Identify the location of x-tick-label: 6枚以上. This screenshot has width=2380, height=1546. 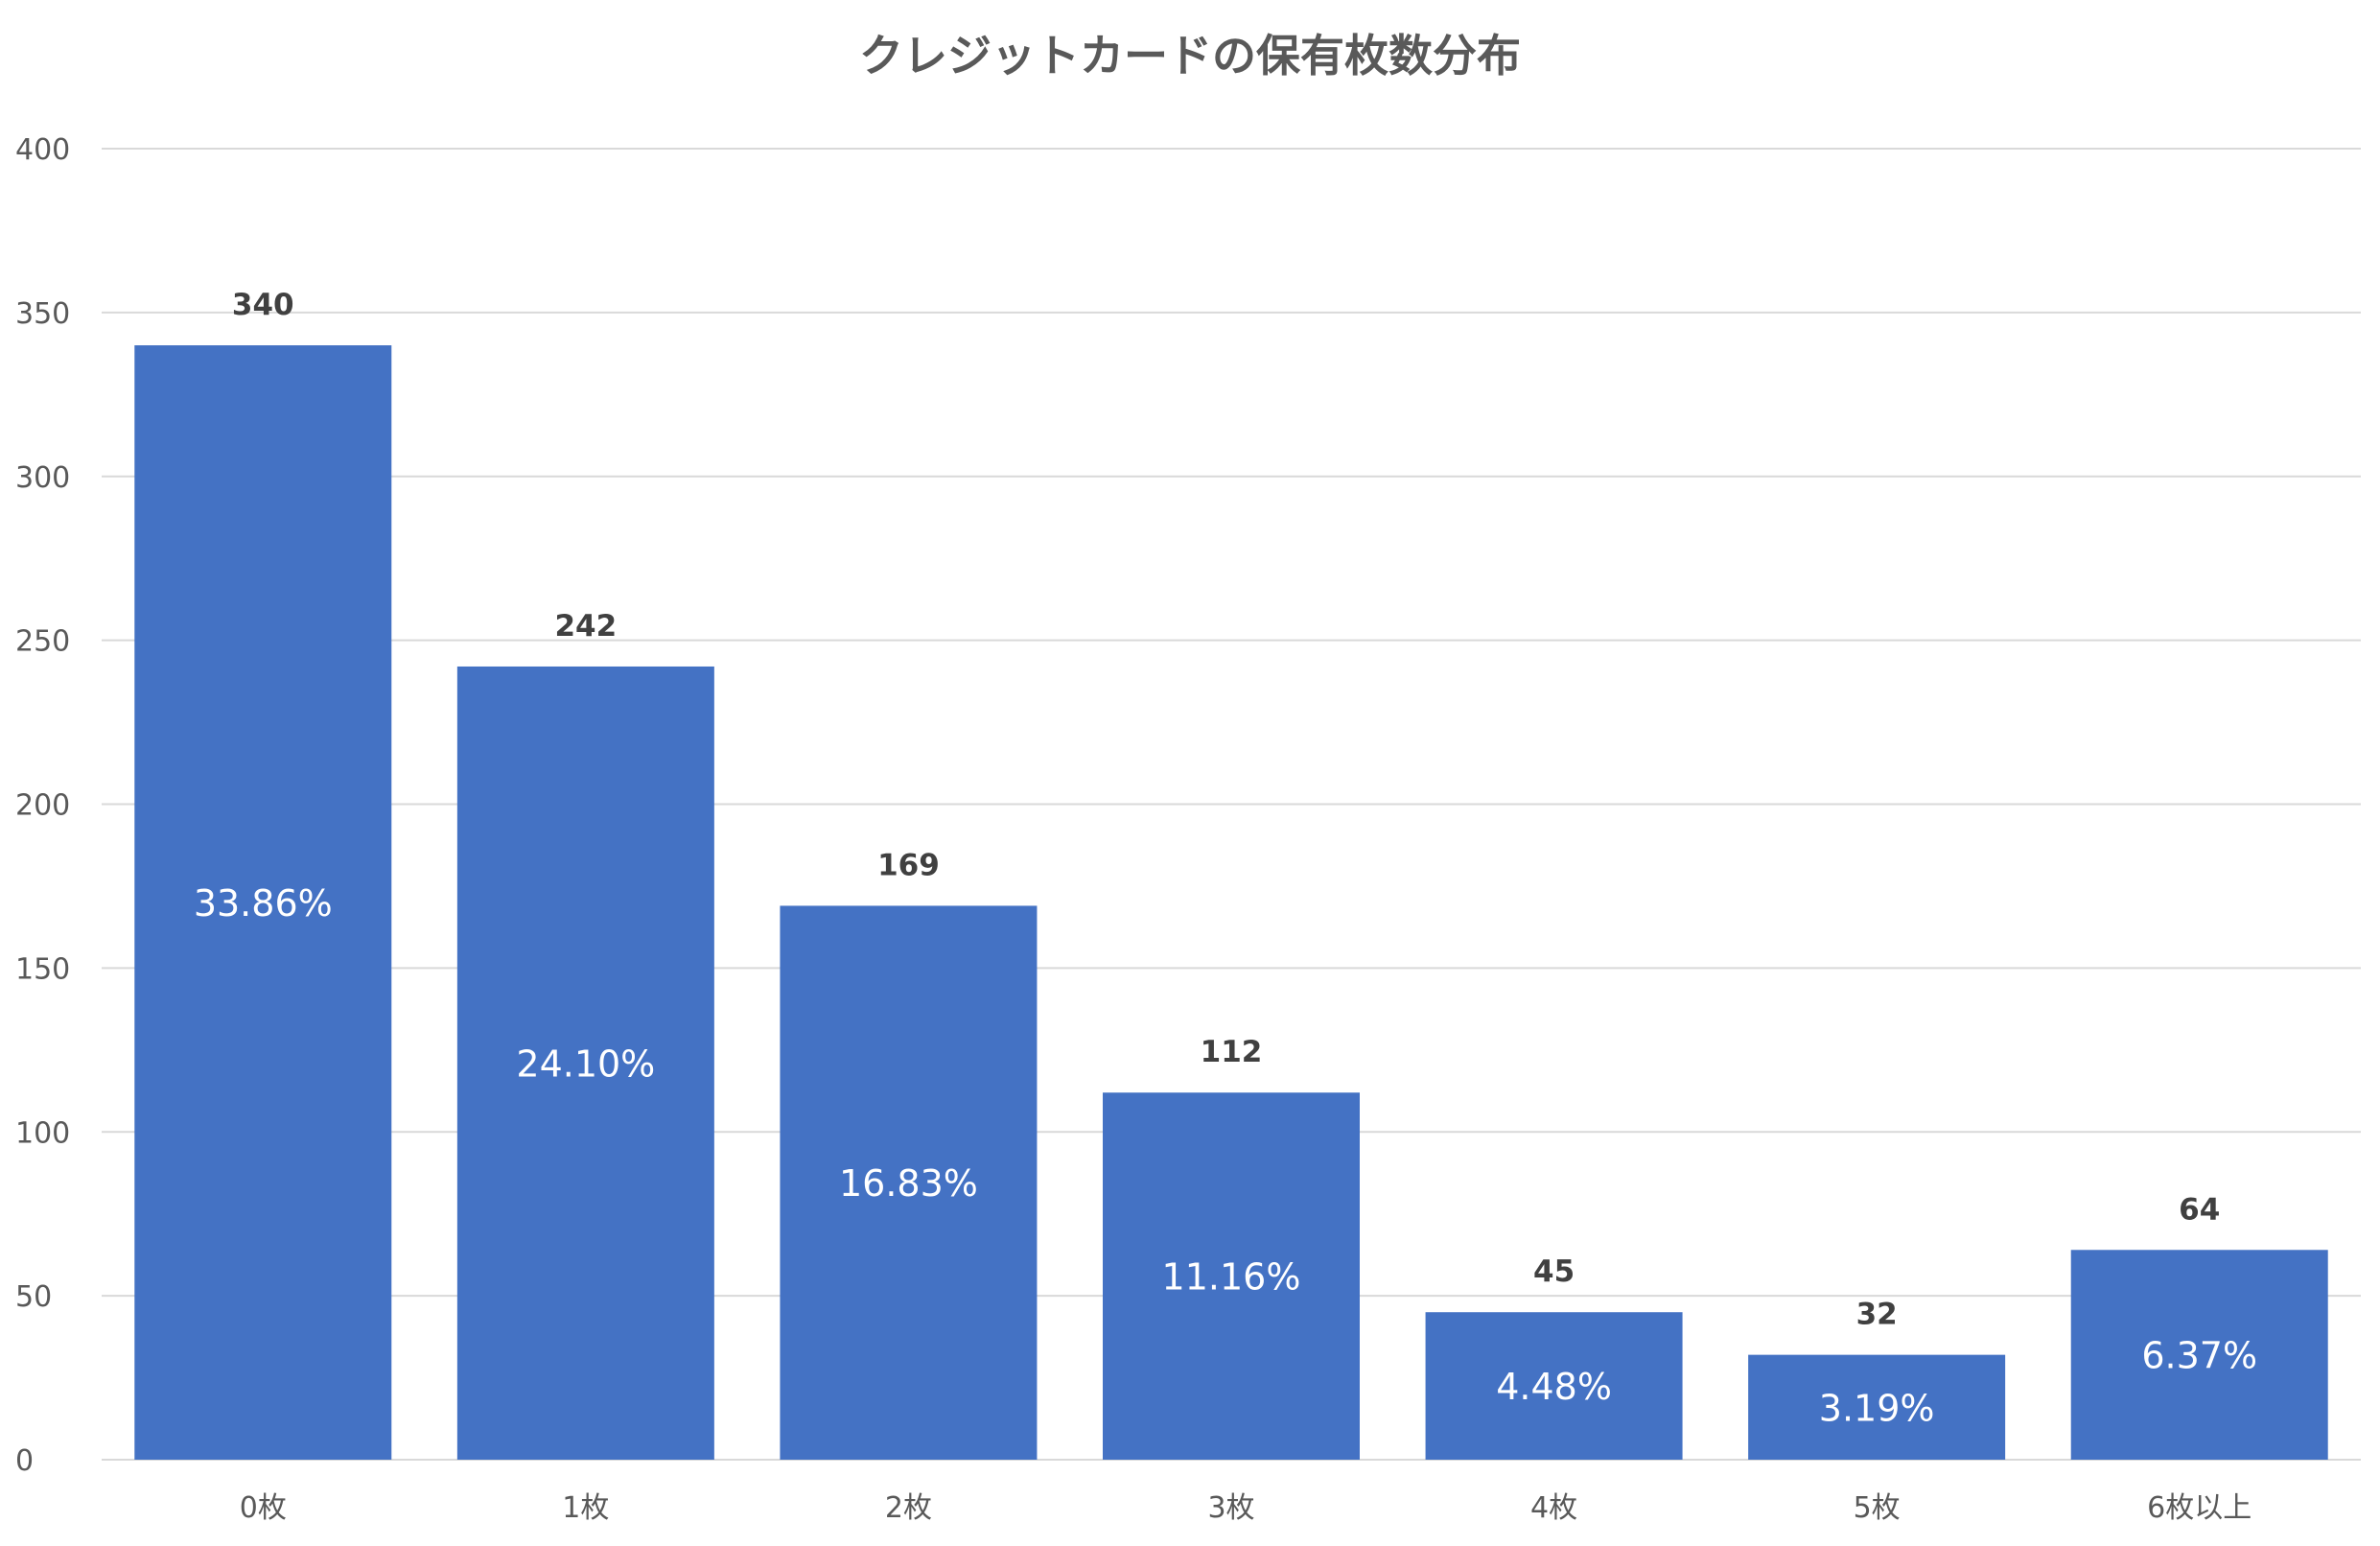
(2199, 1508).